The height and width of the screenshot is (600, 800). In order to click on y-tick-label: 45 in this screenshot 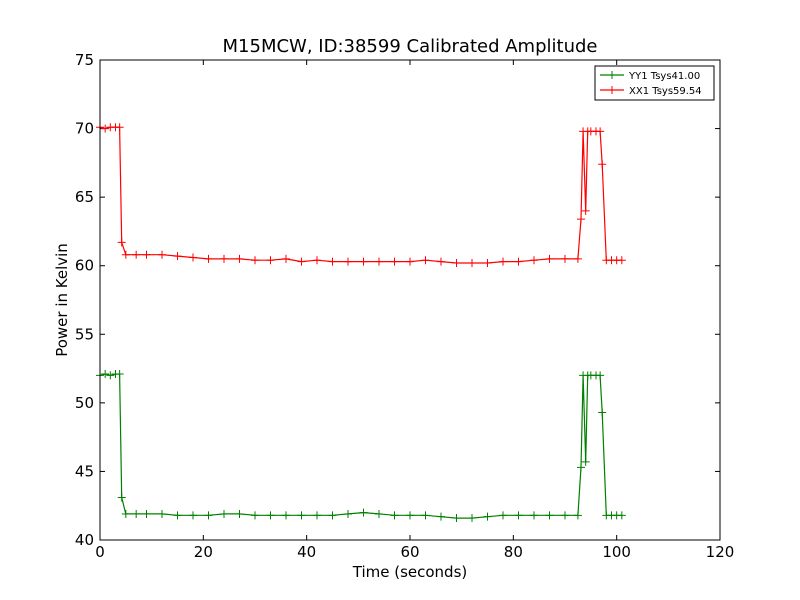, I will do `click(84, 471)`.